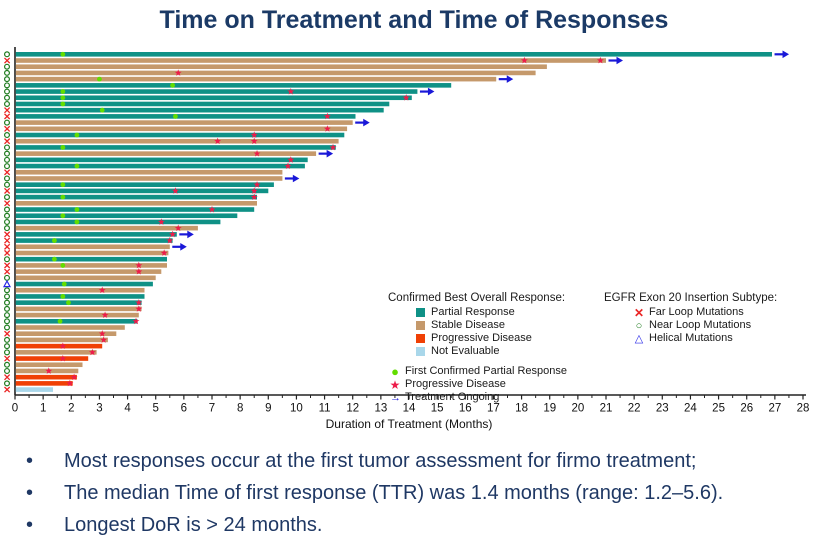 The height and width of the screenshot is (548, 828). Describe the element at coordinates (212, 409) in the screenshot. I see `x-axis-tick-label: 7` at that location.